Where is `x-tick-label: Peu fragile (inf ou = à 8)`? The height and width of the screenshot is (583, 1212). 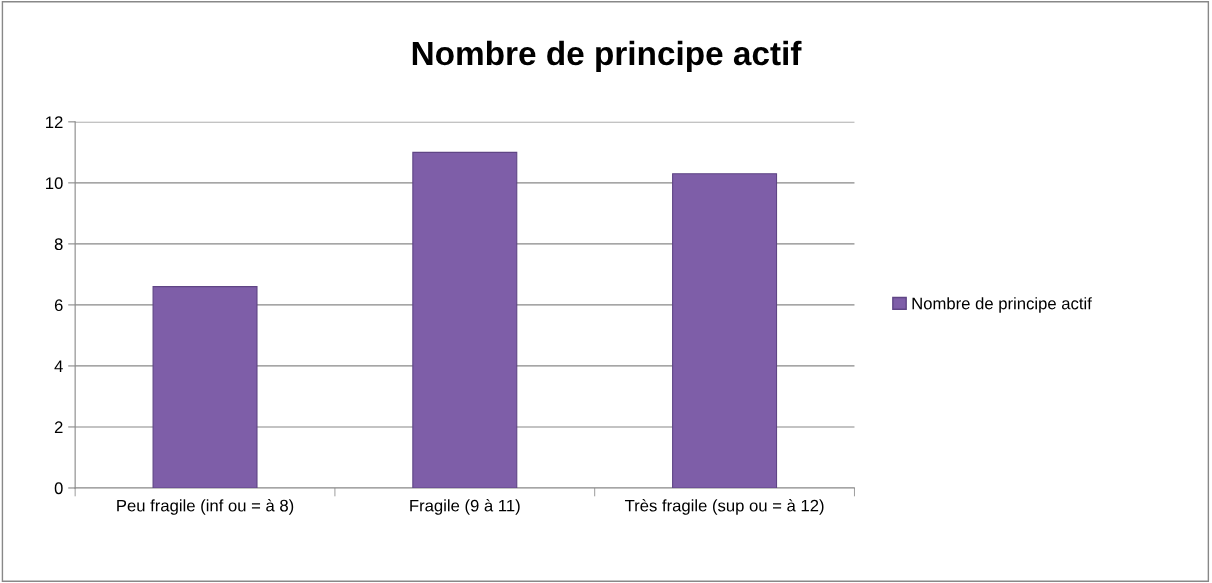
x-tick-label: Peu fragile (inf ou = à 8) is located at coordinates (205, 507).